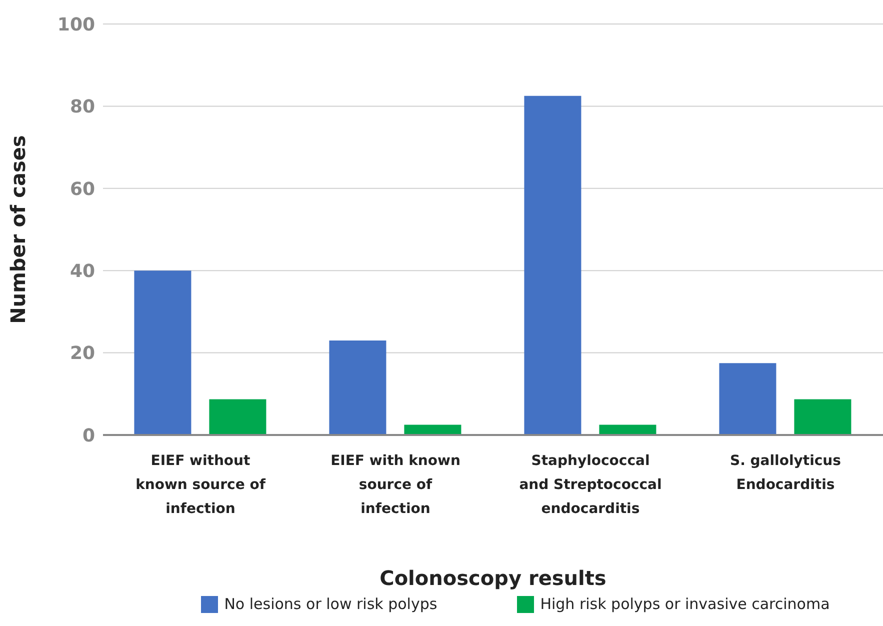  Describe the element at coordinates (88, 435) in the screenshot. I see `y-tick-label: 0` at that location.